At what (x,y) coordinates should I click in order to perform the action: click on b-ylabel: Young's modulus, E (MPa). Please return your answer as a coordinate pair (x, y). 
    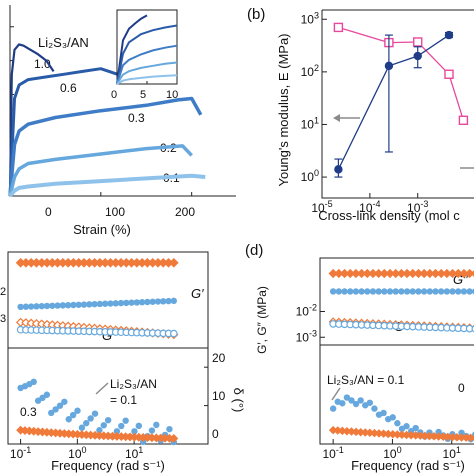
    Looking at the image, I should click on (283, 109).